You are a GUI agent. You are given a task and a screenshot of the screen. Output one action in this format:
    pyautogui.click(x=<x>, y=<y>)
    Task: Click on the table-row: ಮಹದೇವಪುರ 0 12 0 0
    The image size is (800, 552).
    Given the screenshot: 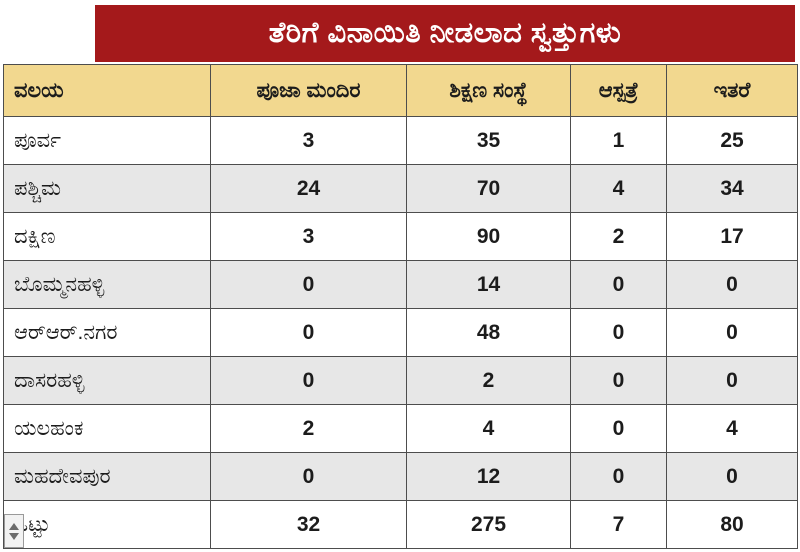 What is the action you would take?
    pyautogui.click(x=400, y=476)
    